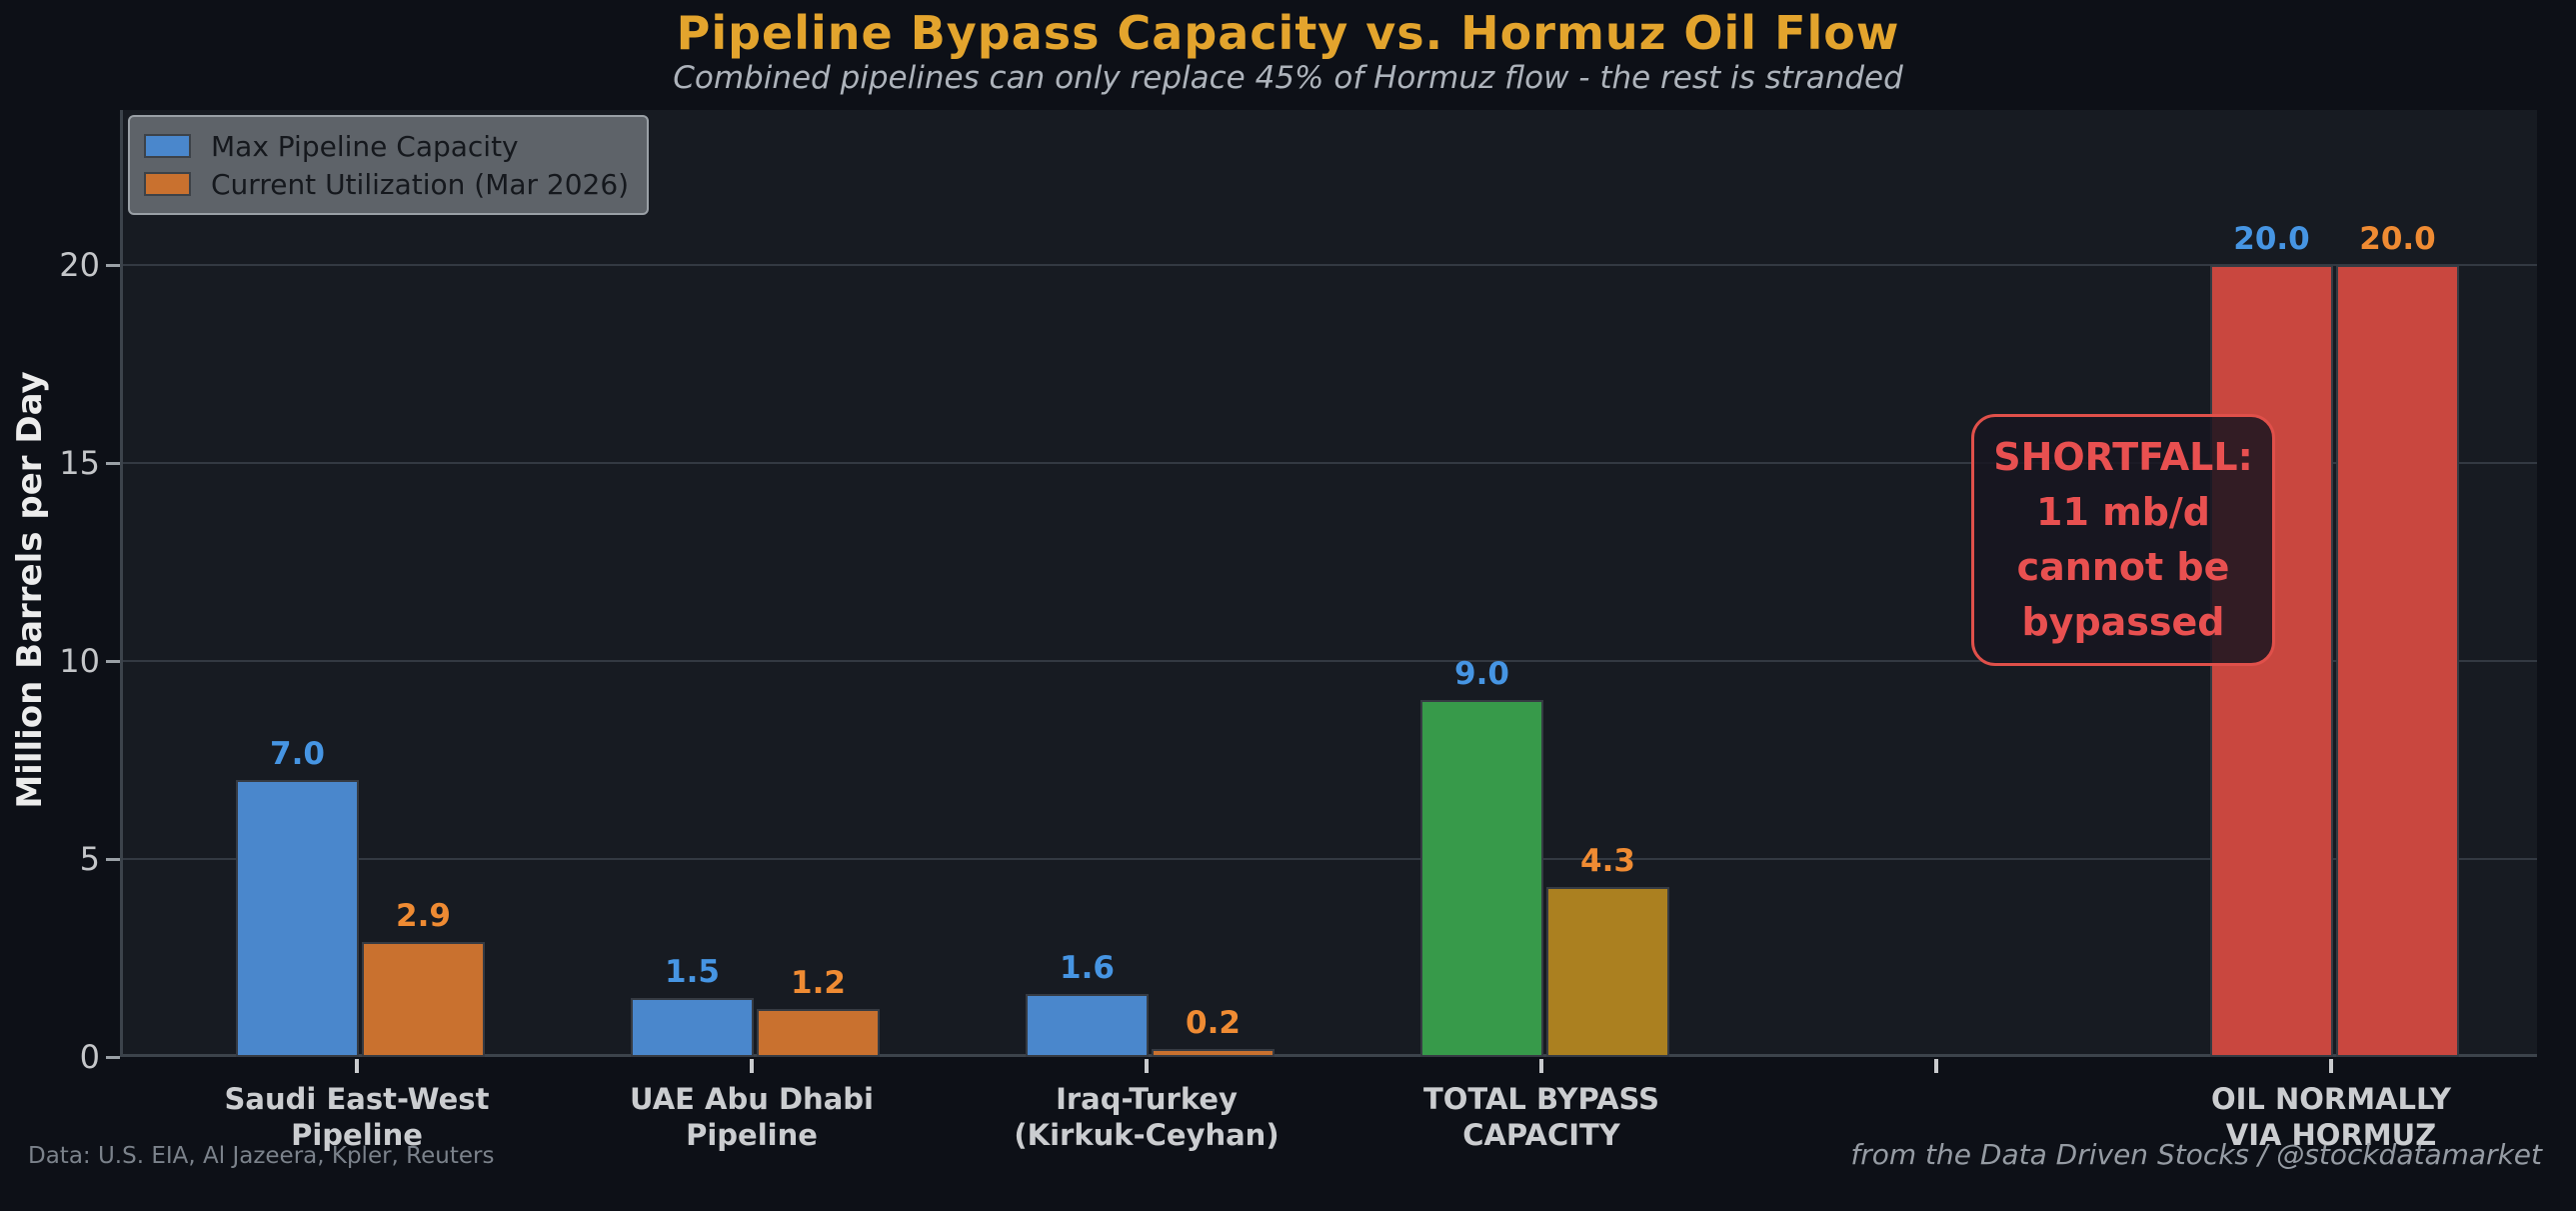 The width and height of the screenshot is (2576, 1211). Describe the element at coordinates (1088, 967) in the screenshot. I see `bar-value-label: 1.6` at that location.